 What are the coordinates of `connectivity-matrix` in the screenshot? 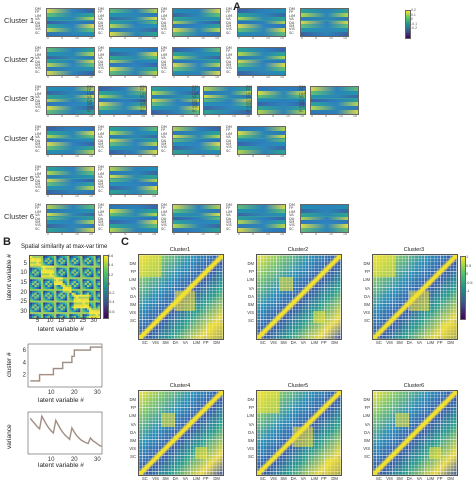 It's located at (415, 297).